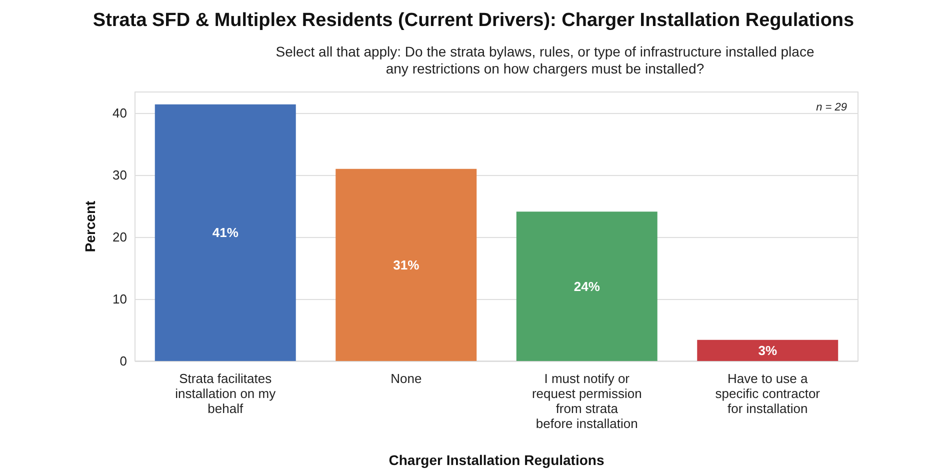  What do you see at coordinates (119, 113) in the screenshot?
I see `y-tick-label: 40` at bounding box center [119, 113].